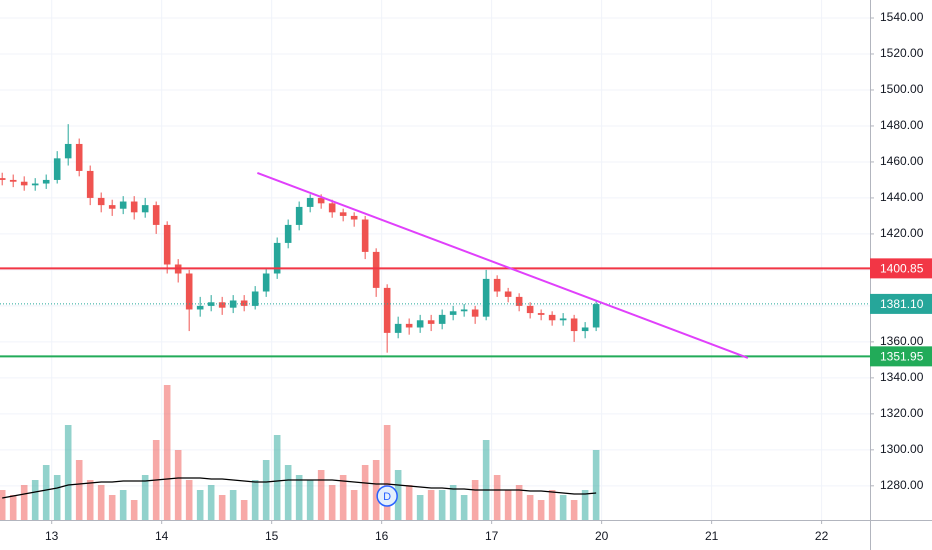 The image size is (932, 550). Describe the element at coordinates (902, 341) in the screenshot. I see `y-tick-label: 1360.00` at that location.